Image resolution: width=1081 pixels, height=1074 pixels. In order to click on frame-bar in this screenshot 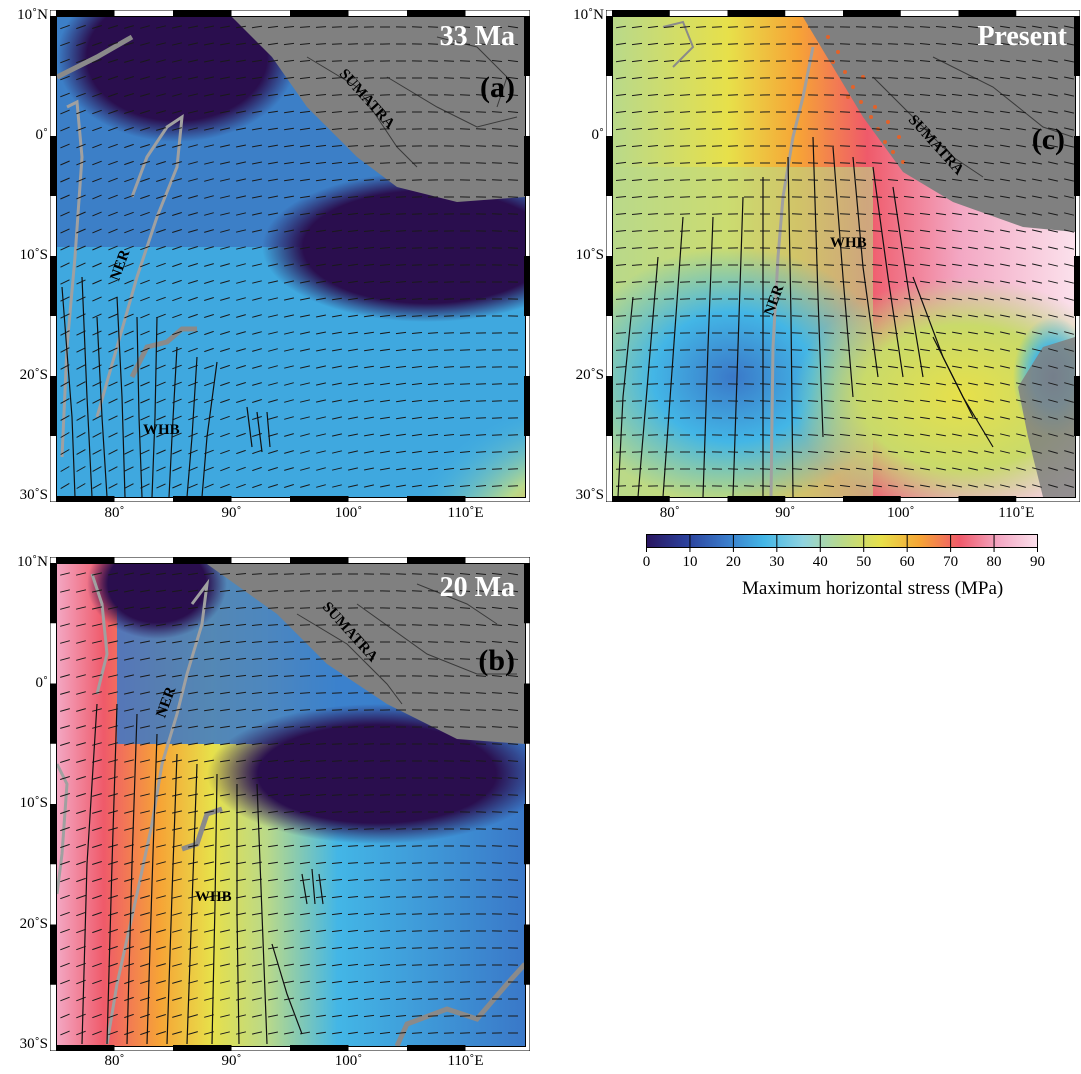, I will do `click(319, 560)`.